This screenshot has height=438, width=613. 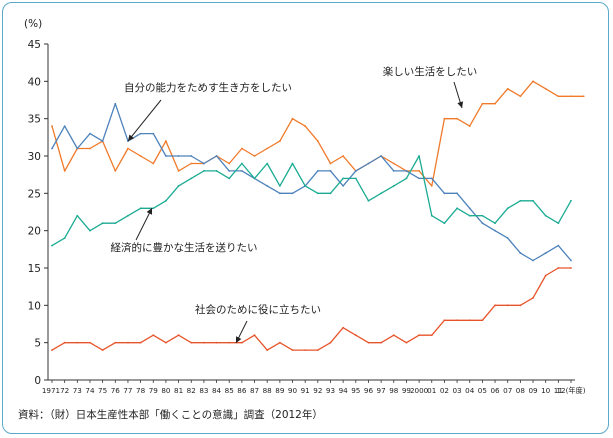 I want to click on x-tick-label: 85, so click(x=229, y=390).